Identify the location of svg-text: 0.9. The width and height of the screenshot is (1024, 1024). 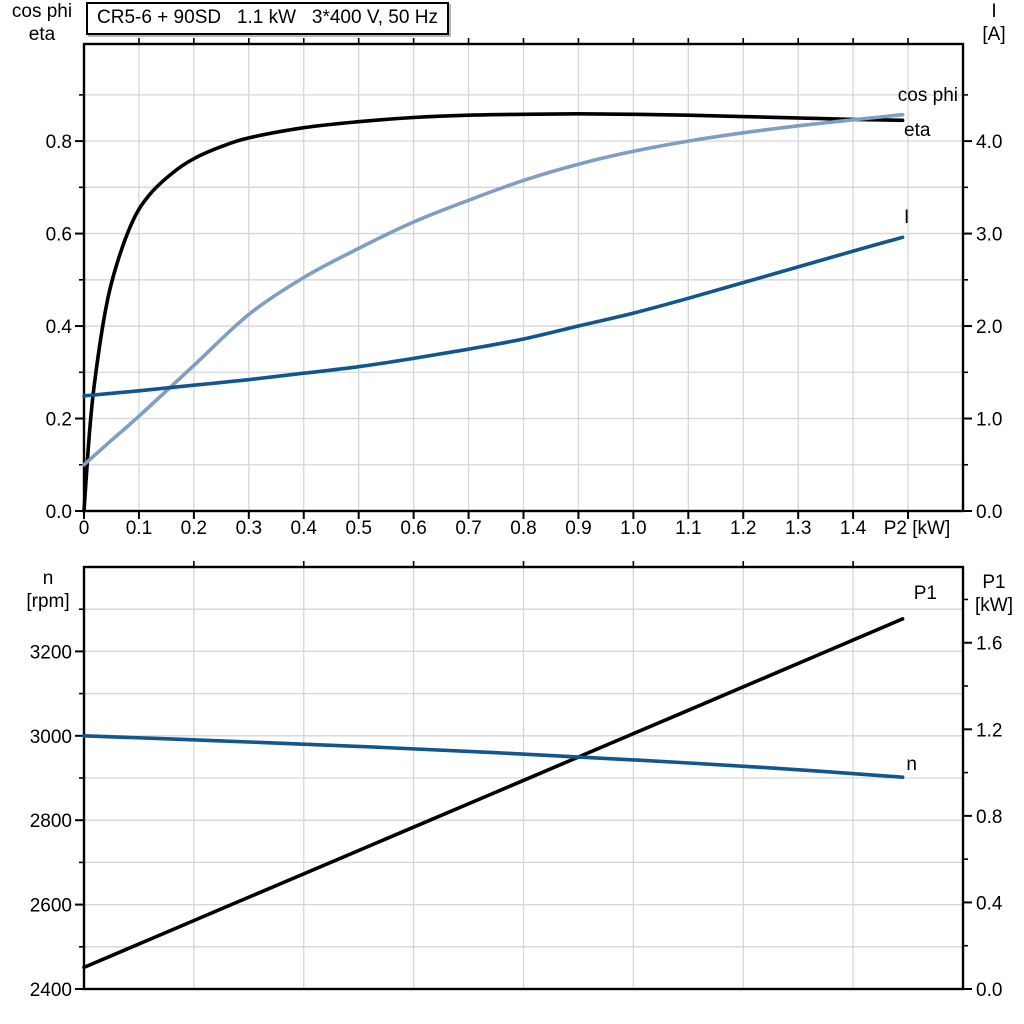
(578, 528).